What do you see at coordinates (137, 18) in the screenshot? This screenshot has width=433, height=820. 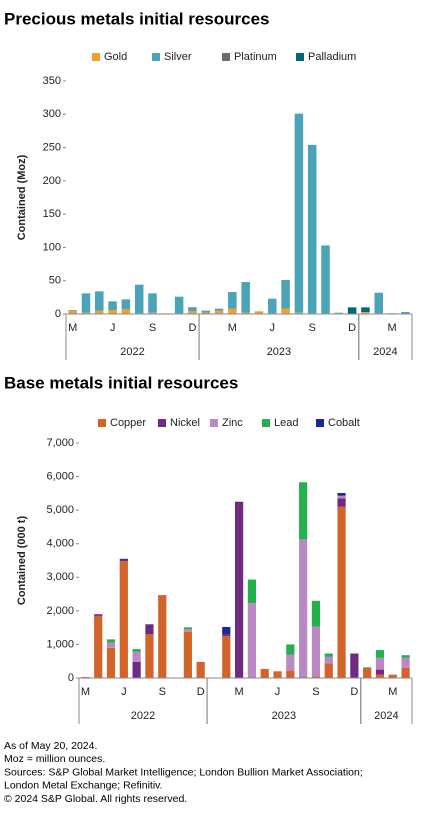 I see `chart-title: Precious metals initial resources` at bounding box center [137, 18].